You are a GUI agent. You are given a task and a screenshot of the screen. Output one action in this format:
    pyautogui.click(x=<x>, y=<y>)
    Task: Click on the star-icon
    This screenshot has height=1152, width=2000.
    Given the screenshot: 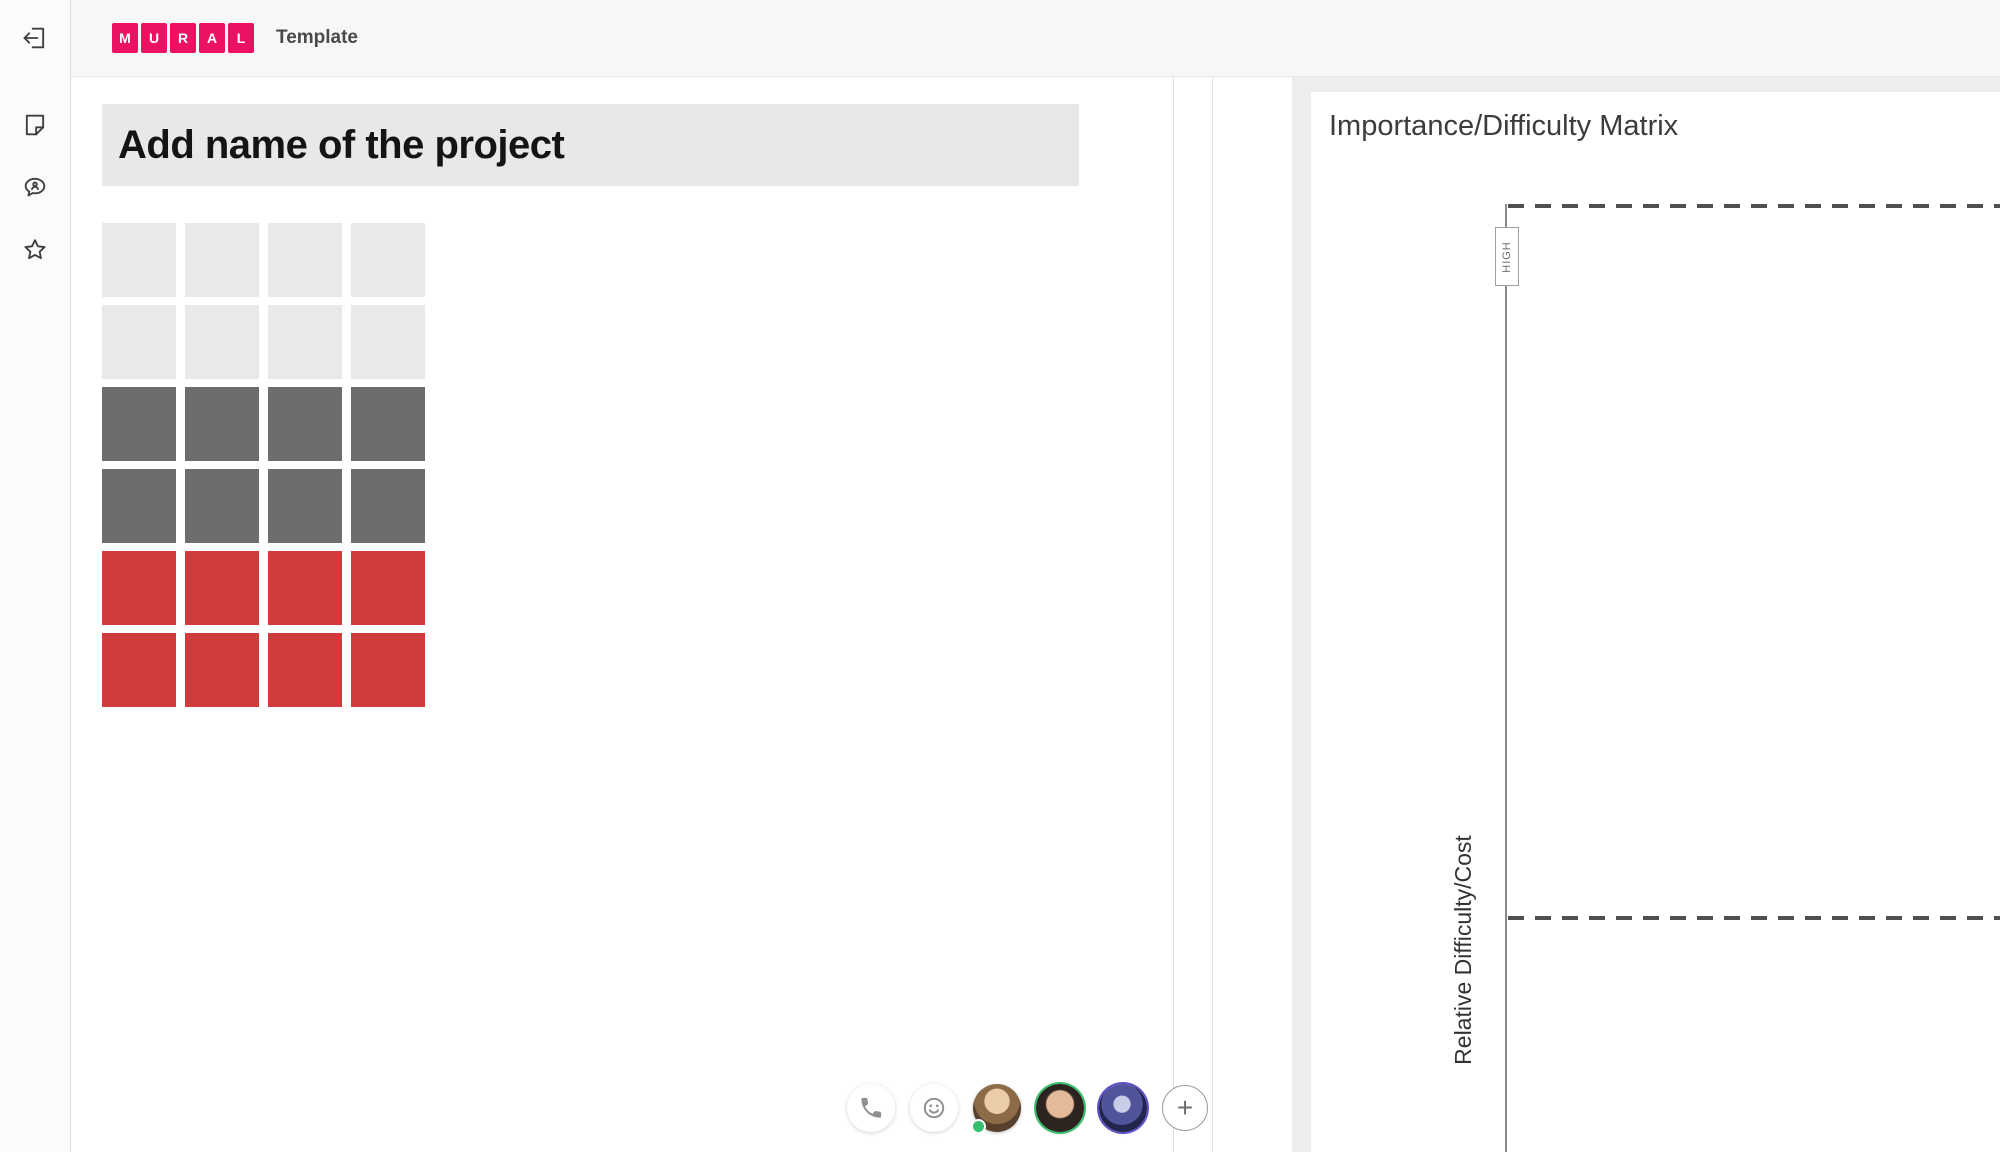 What is the action you would take?
    pyautogui.click(x=35, y=249)
    